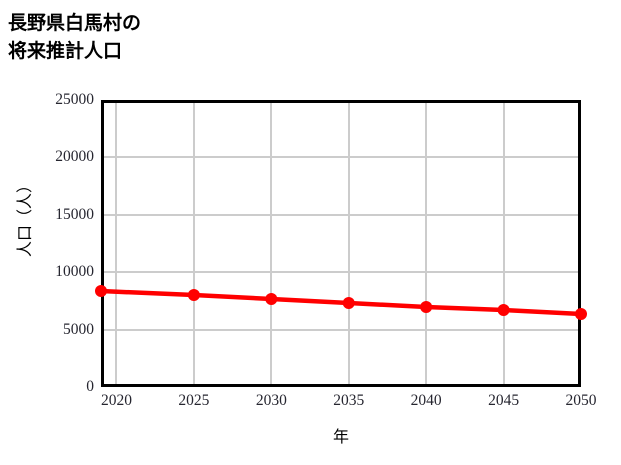 The image size is (621, 465). I want to click on x-axis-tick-label: 2035, so click(349, 400).